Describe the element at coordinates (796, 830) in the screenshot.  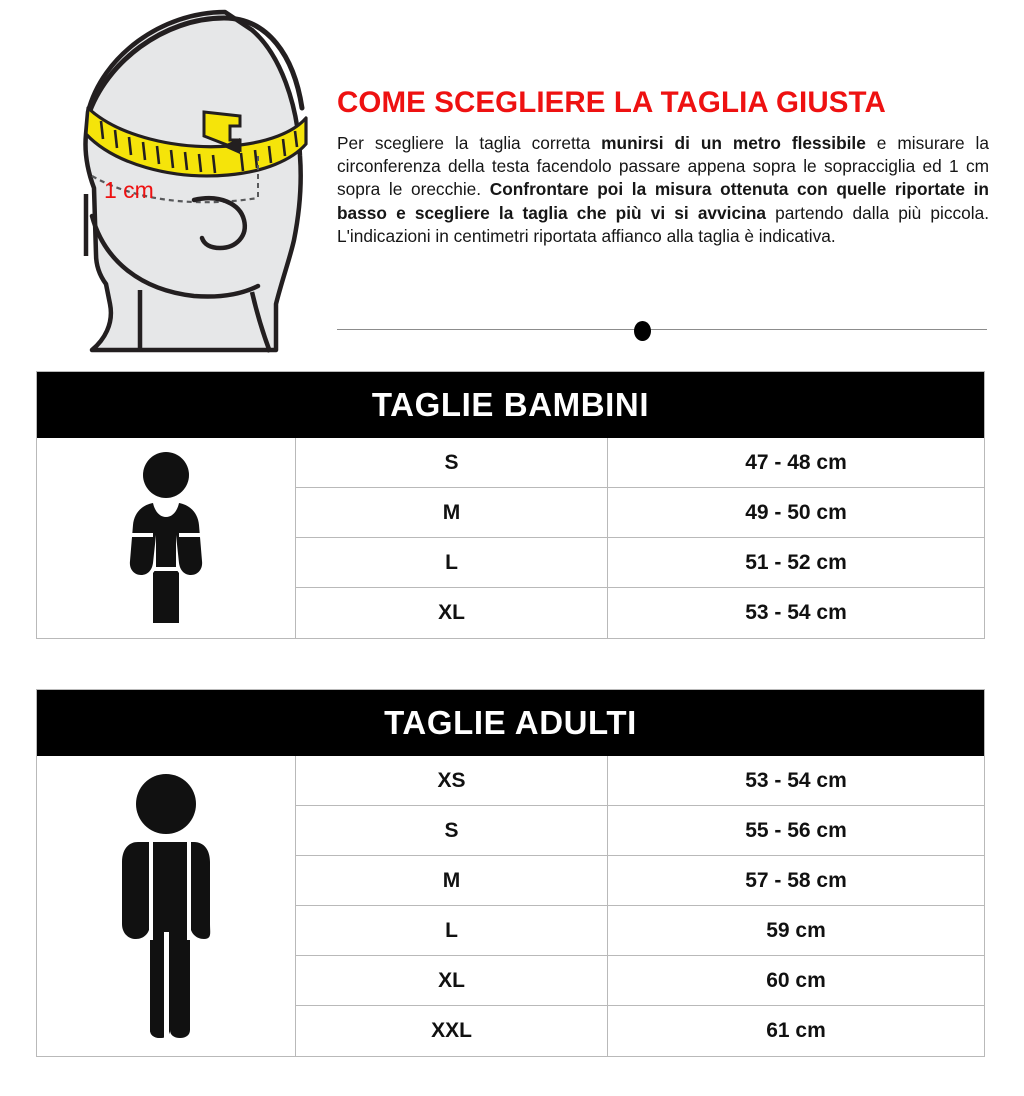
I see `cell-measure: 55 - 56 cm` at that location.